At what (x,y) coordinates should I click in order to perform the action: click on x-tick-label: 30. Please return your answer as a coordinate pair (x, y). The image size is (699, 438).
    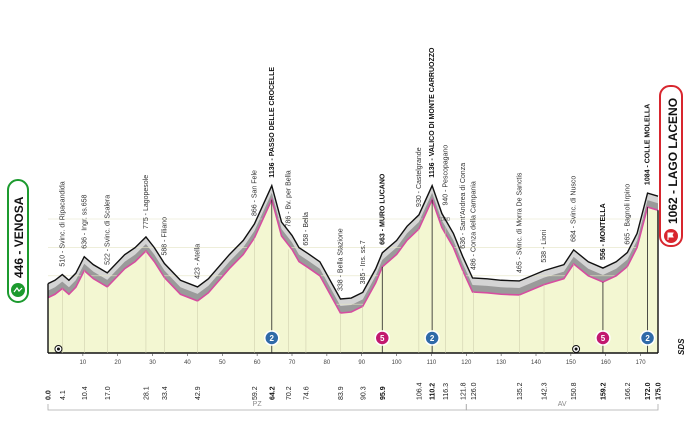
    Looking at the image, I should click on (152, 363).